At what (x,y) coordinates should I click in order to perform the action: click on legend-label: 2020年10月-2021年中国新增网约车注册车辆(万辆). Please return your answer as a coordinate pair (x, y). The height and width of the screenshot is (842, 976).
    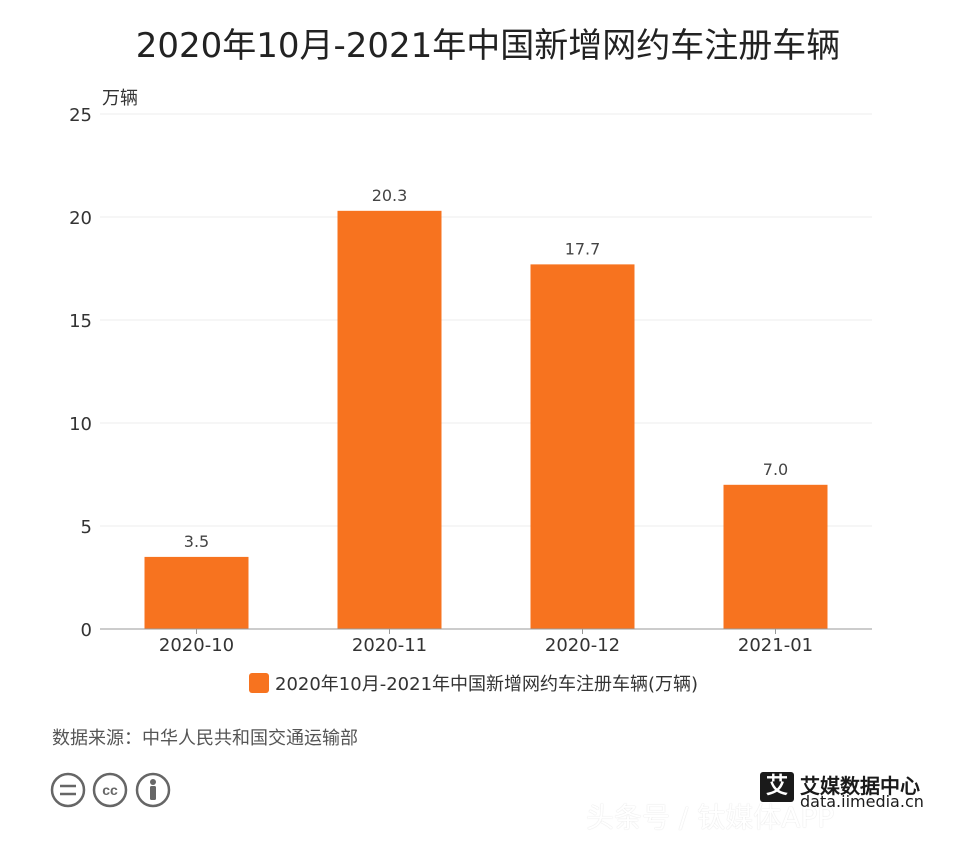
    Looking at the image, I should click on (486, 684).